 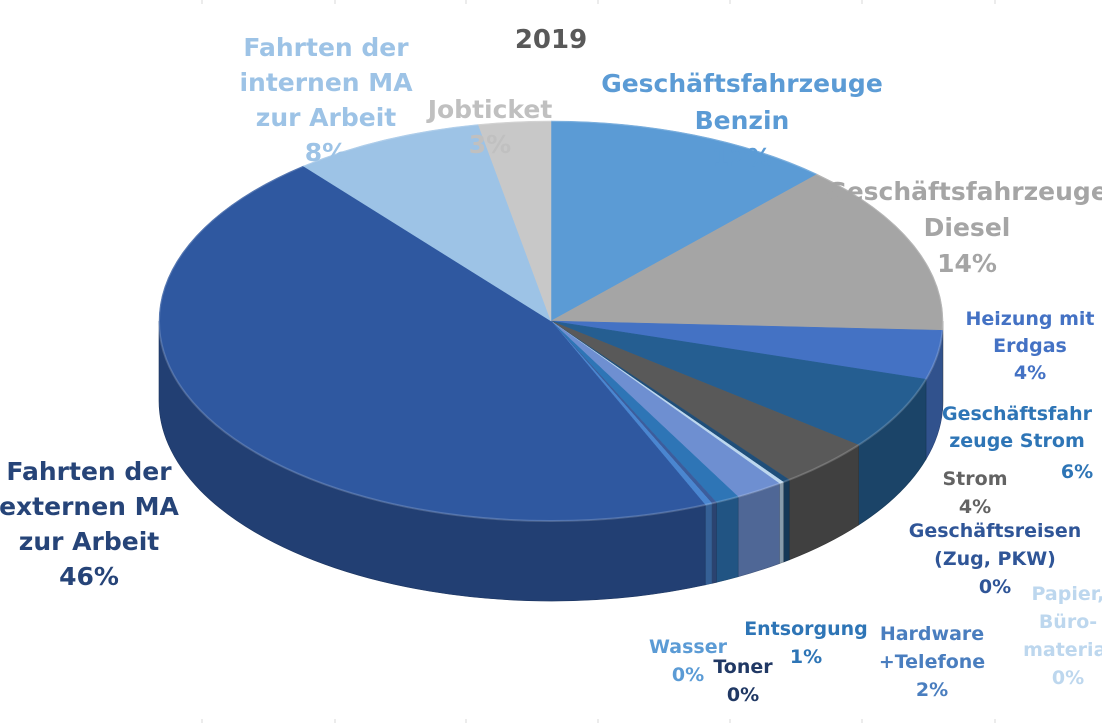 I want to click on data-label-percent: 2%, so click(x=932, y=690).